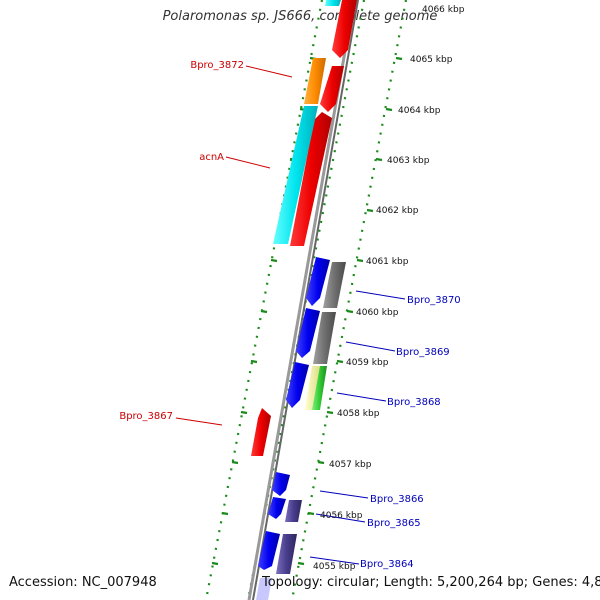 The width and height of the screenshot is (600, 600). I want to click on leader-line-acna, so click(248, 162).